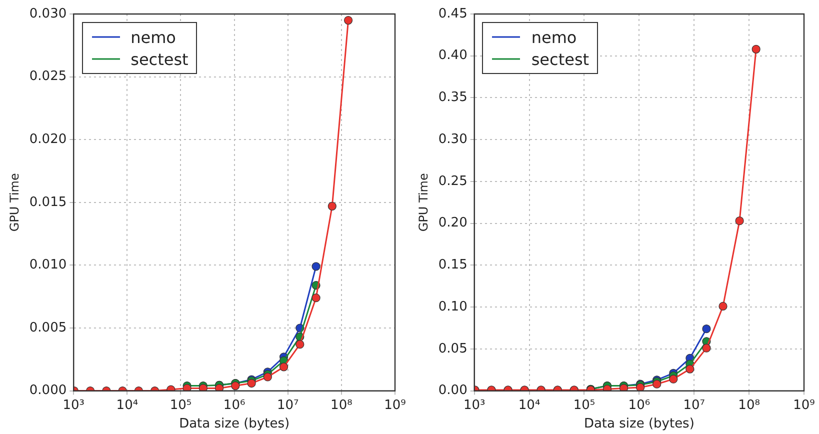 Image resolution: width=819 pixels, height=434 pixels. Describe the element at coordinates (453, 139) in the screenshot. I see `y-tick-label: 0.30` at that location.